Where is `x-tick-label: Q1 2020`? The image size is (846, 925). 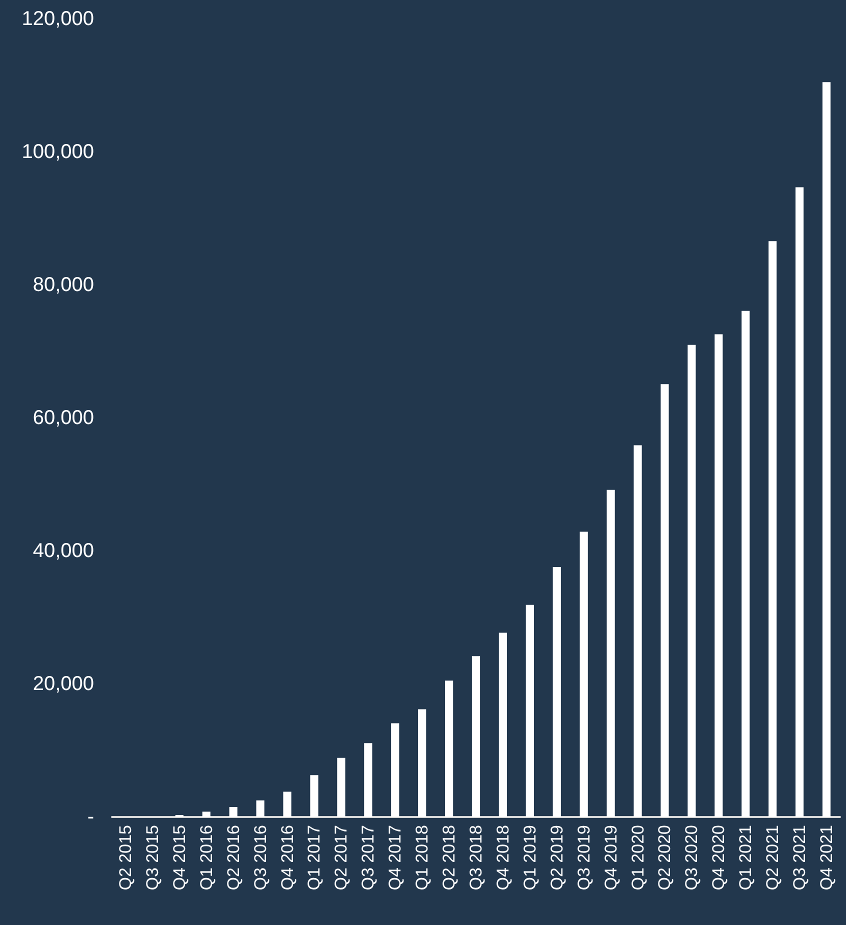 x-tick-label: Q1 2020 is located at coordinates (638, 857).